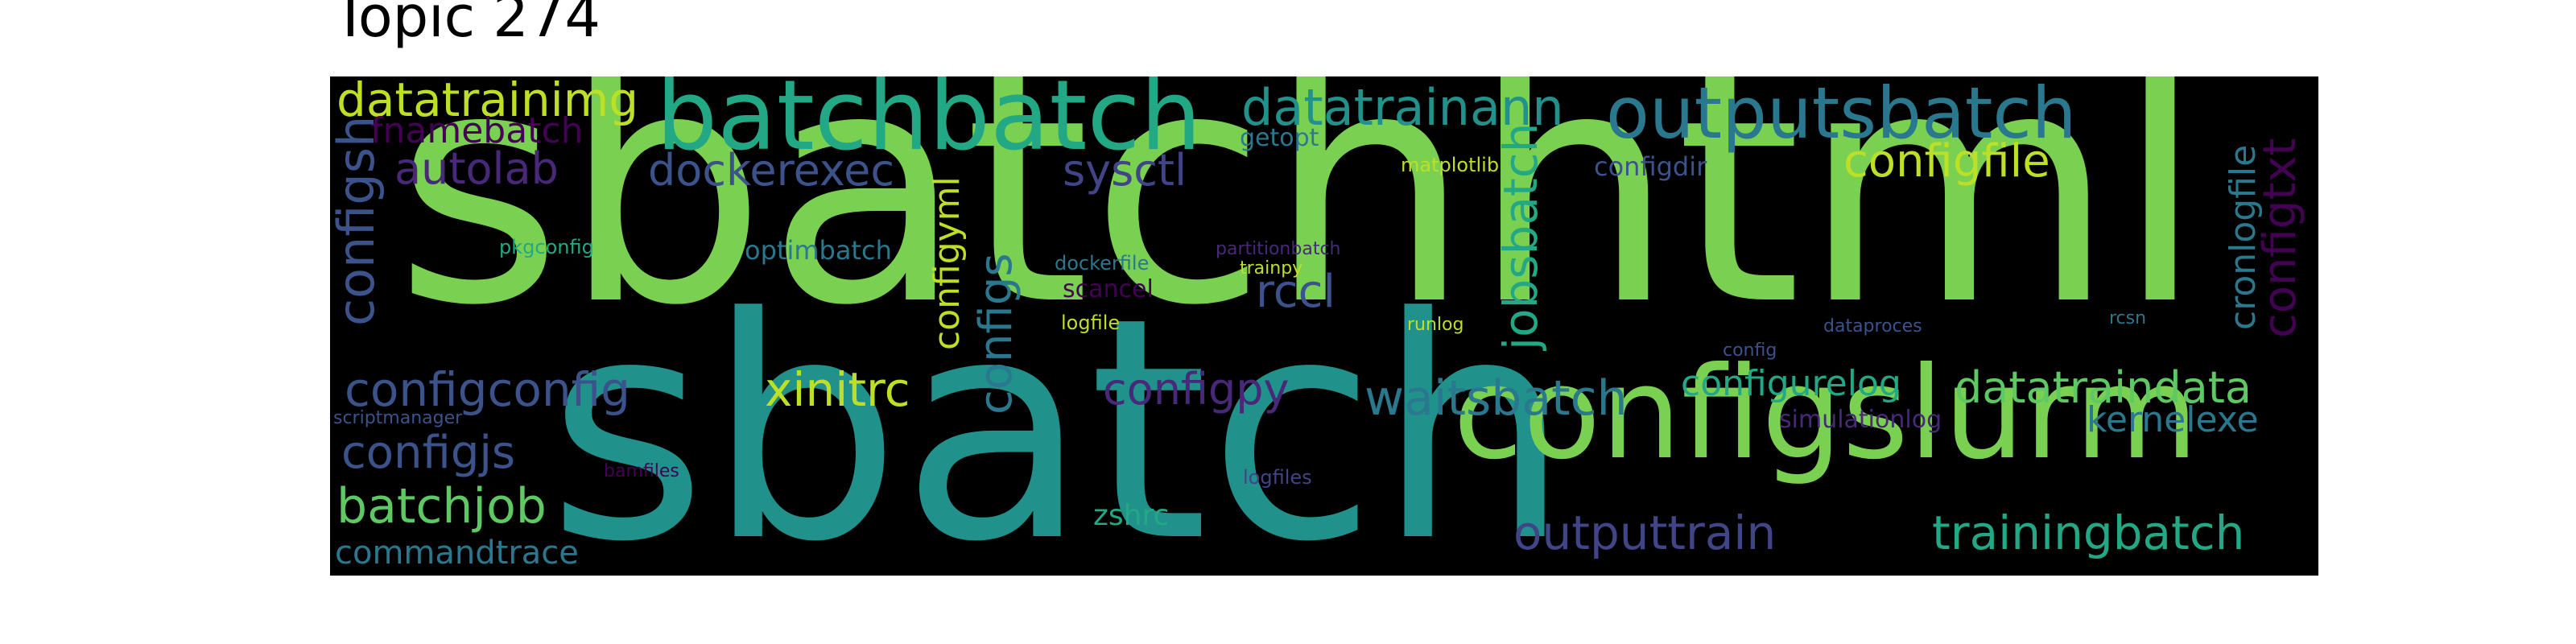  Describe the element at coordinates (1196, 389) in the screenshot. I see `word-configpy: configpy` at that location.